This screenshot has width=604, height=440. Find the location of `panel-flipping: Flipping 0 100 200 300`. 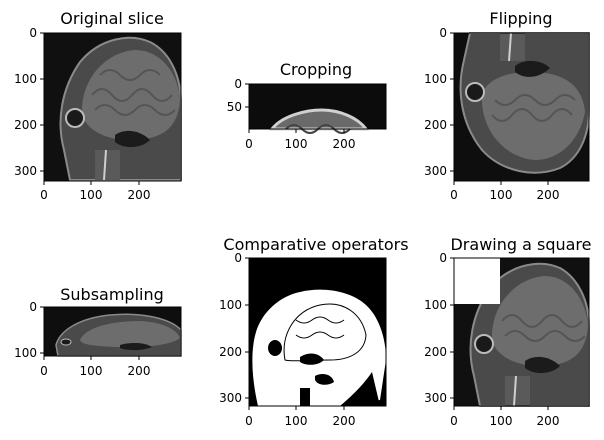

panel-flipping: Flipping 0 100 200 300 is located at coordinates (507, 105).